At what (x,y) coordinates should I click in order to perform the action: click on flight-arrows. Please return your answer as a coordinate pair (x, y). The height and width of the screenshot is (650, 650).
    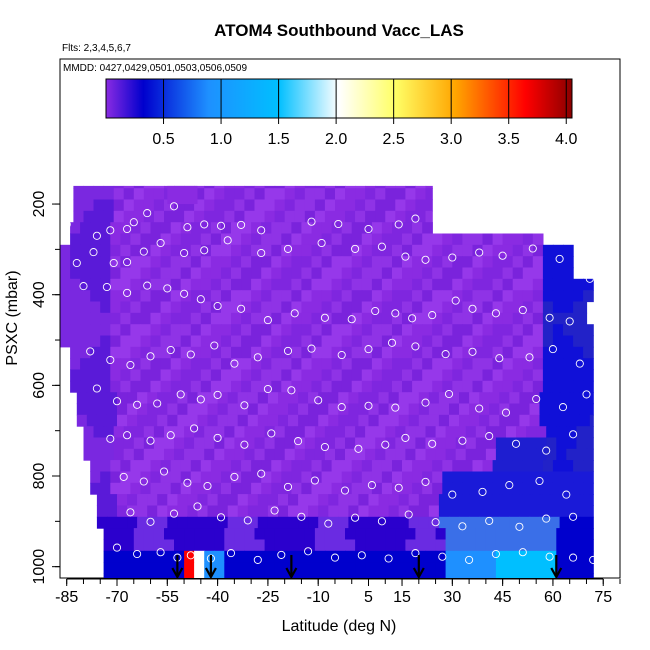
    Looking at the image, I should click on (367, 567).